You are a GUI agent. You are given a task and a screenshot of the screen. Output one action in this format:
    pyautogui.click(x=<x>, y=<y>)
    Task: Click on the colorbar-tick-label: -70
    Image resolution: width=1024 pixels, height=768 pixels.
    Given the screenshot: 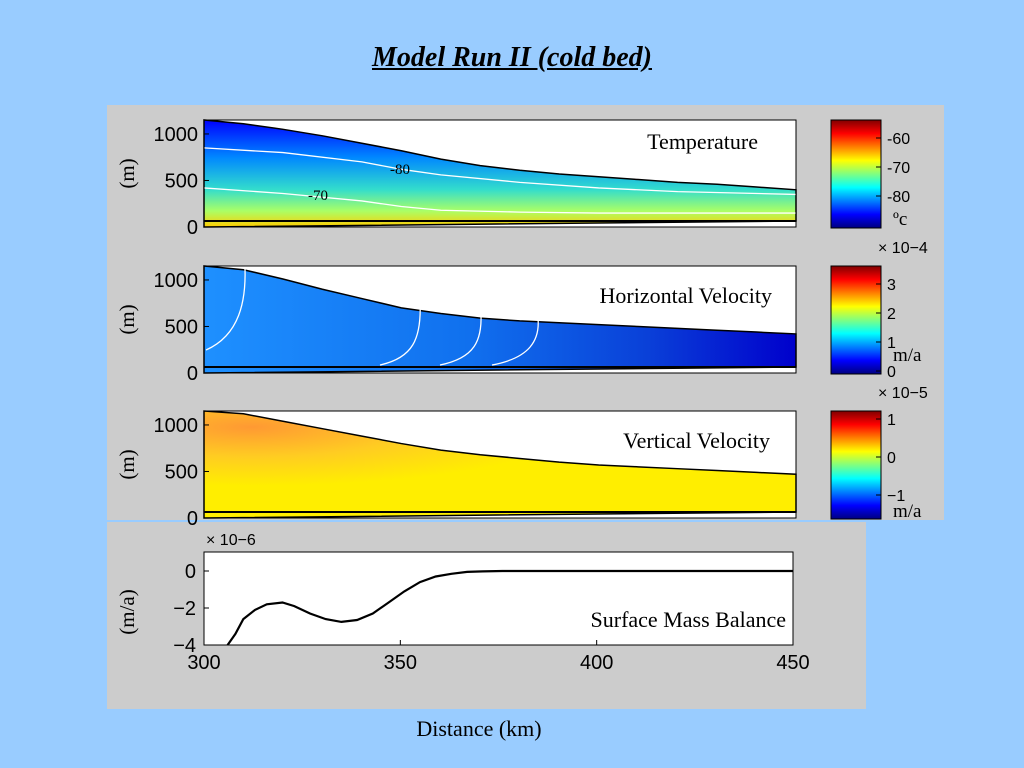 What is the action you would take?
    pyautogui.click(x=898, y=168)
    